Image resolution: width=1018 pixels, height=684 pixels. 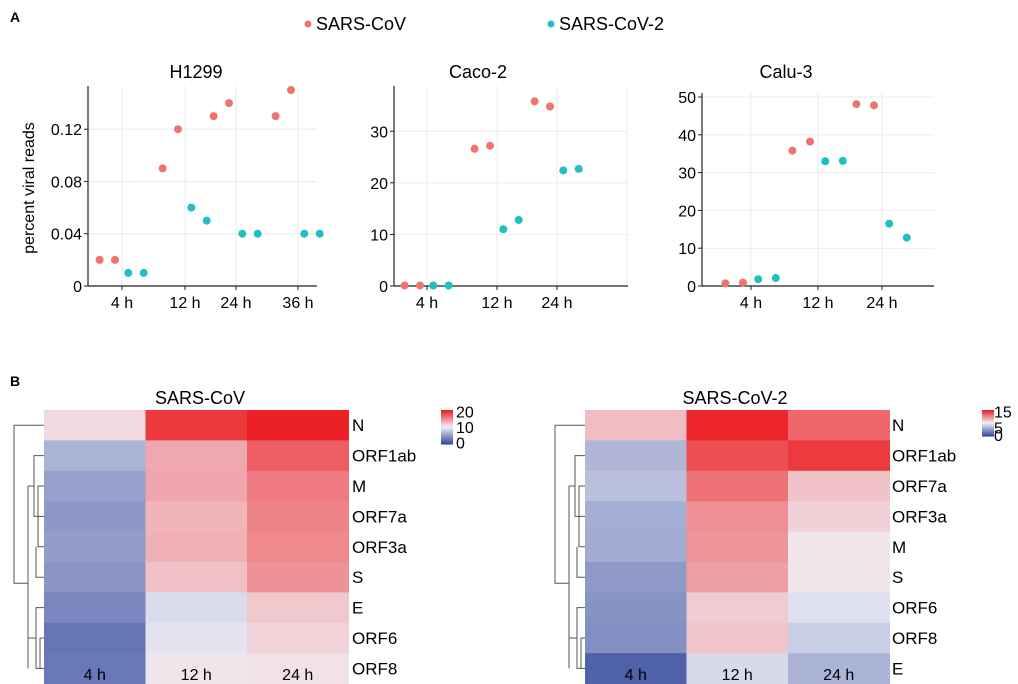 I want to click on heatmap-col-label: 4 h, so click(x=95, y=675).